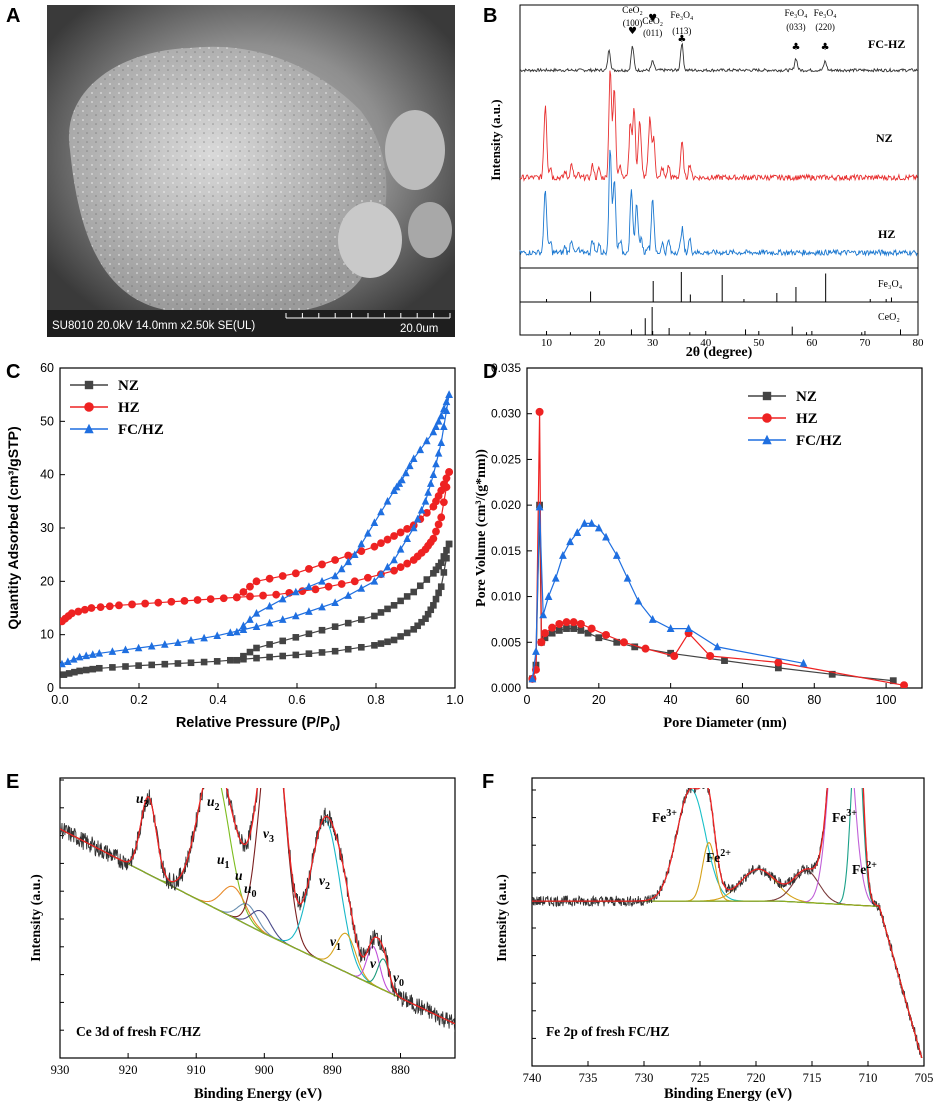  I want to click on ce3d-curves, so click(257, 910).